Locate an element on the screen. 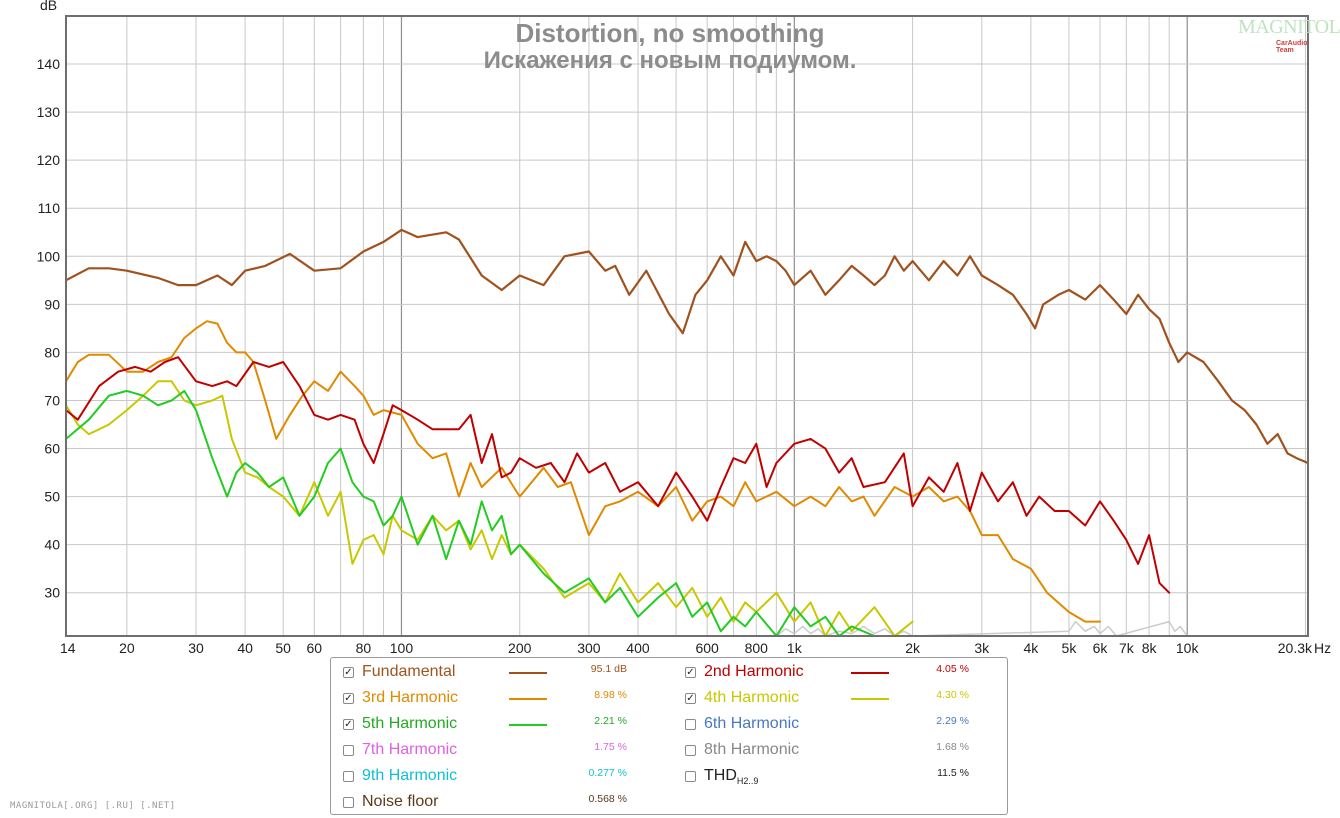  legend-item-8th-harmonic: 8th Harmonic 1.68 % is located at coordinates (841, 751).